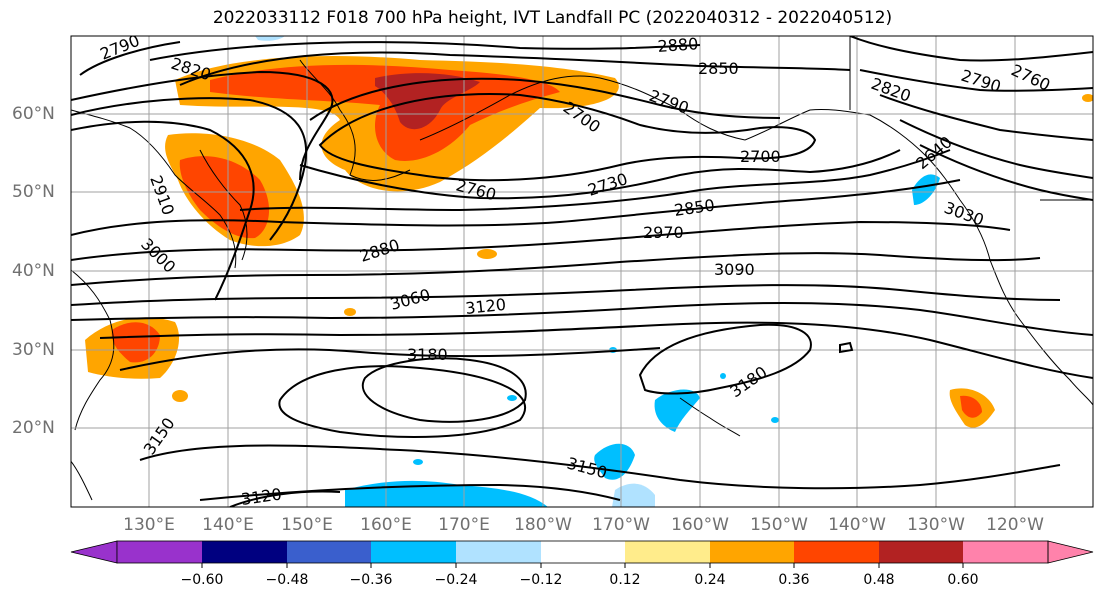  I want to click on latitude-label: 20°N, so click(33, 428).